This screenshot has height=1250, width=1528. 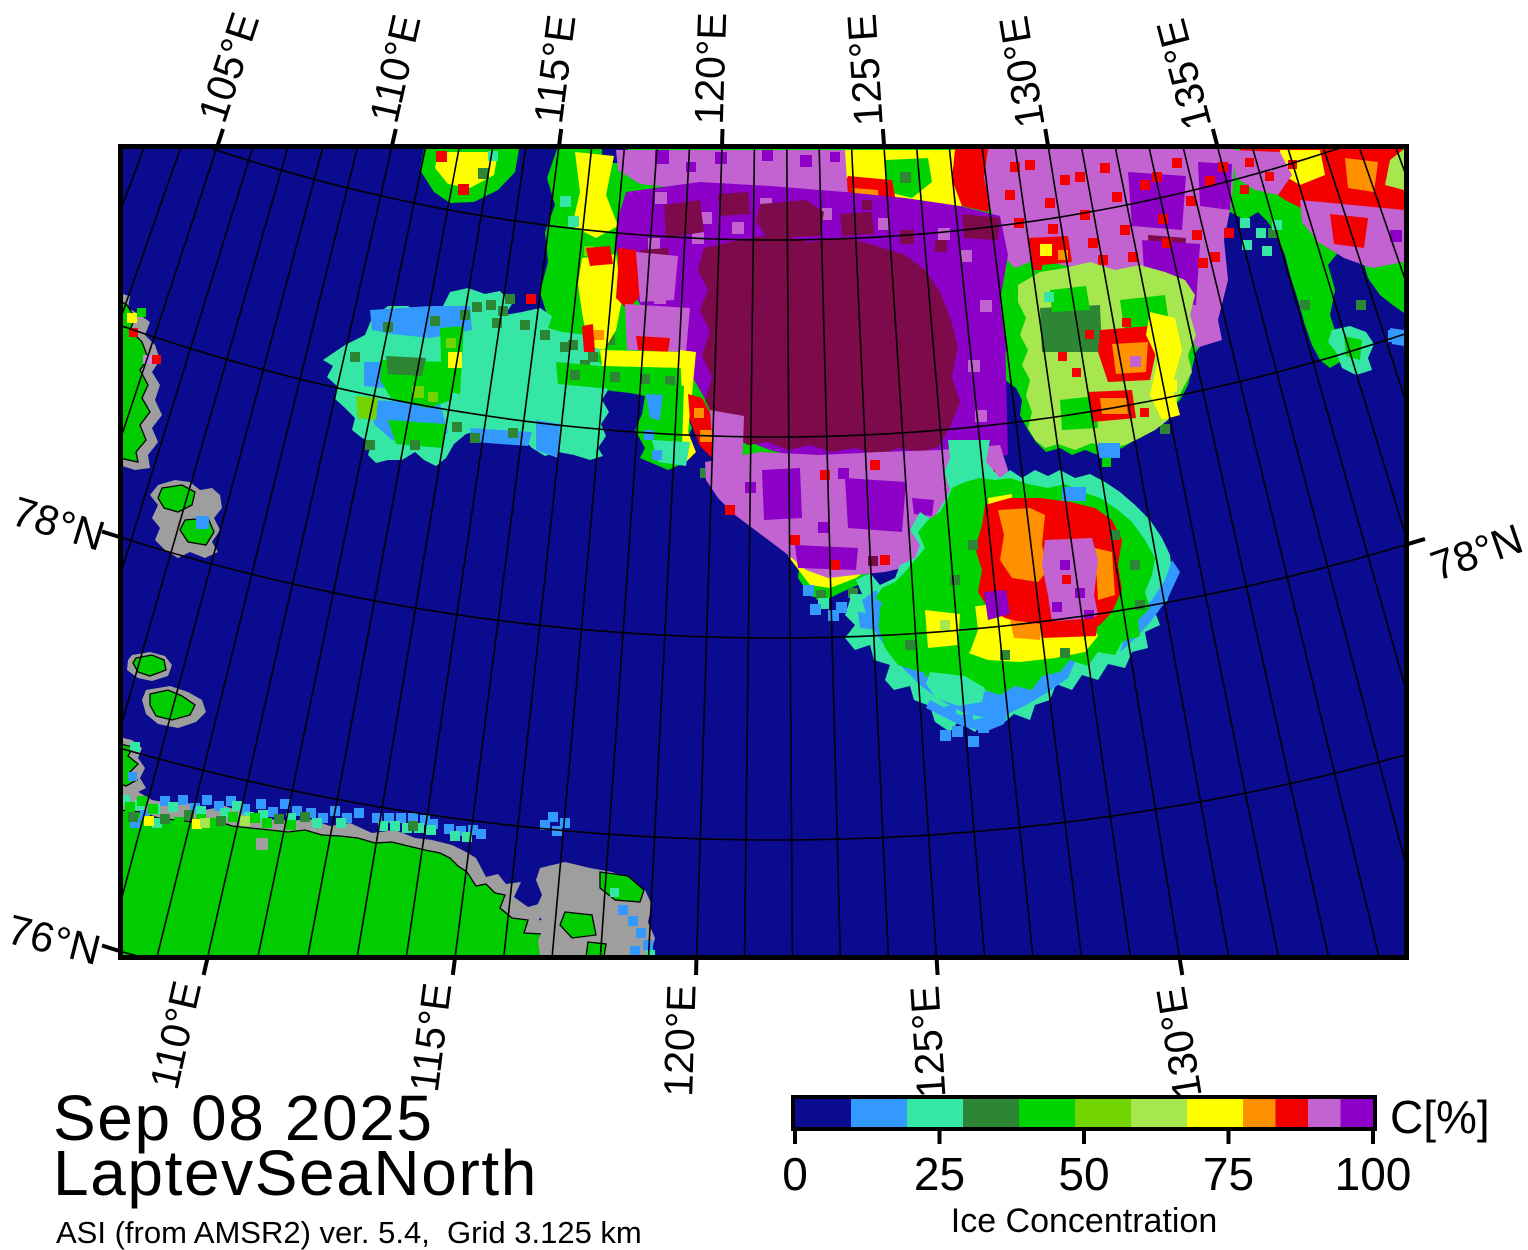 I want to click on svg-text: 100, so click(x=1373, y=1174).